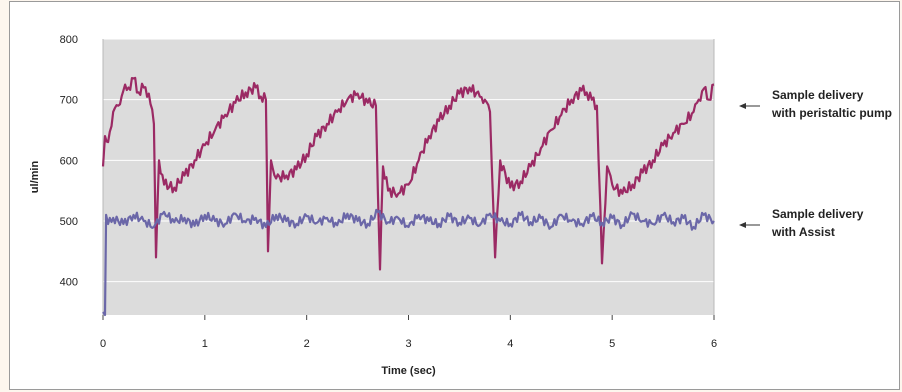 The image size is (902, 392). I want to click on x-tick-label: 2, so click(307, 344).